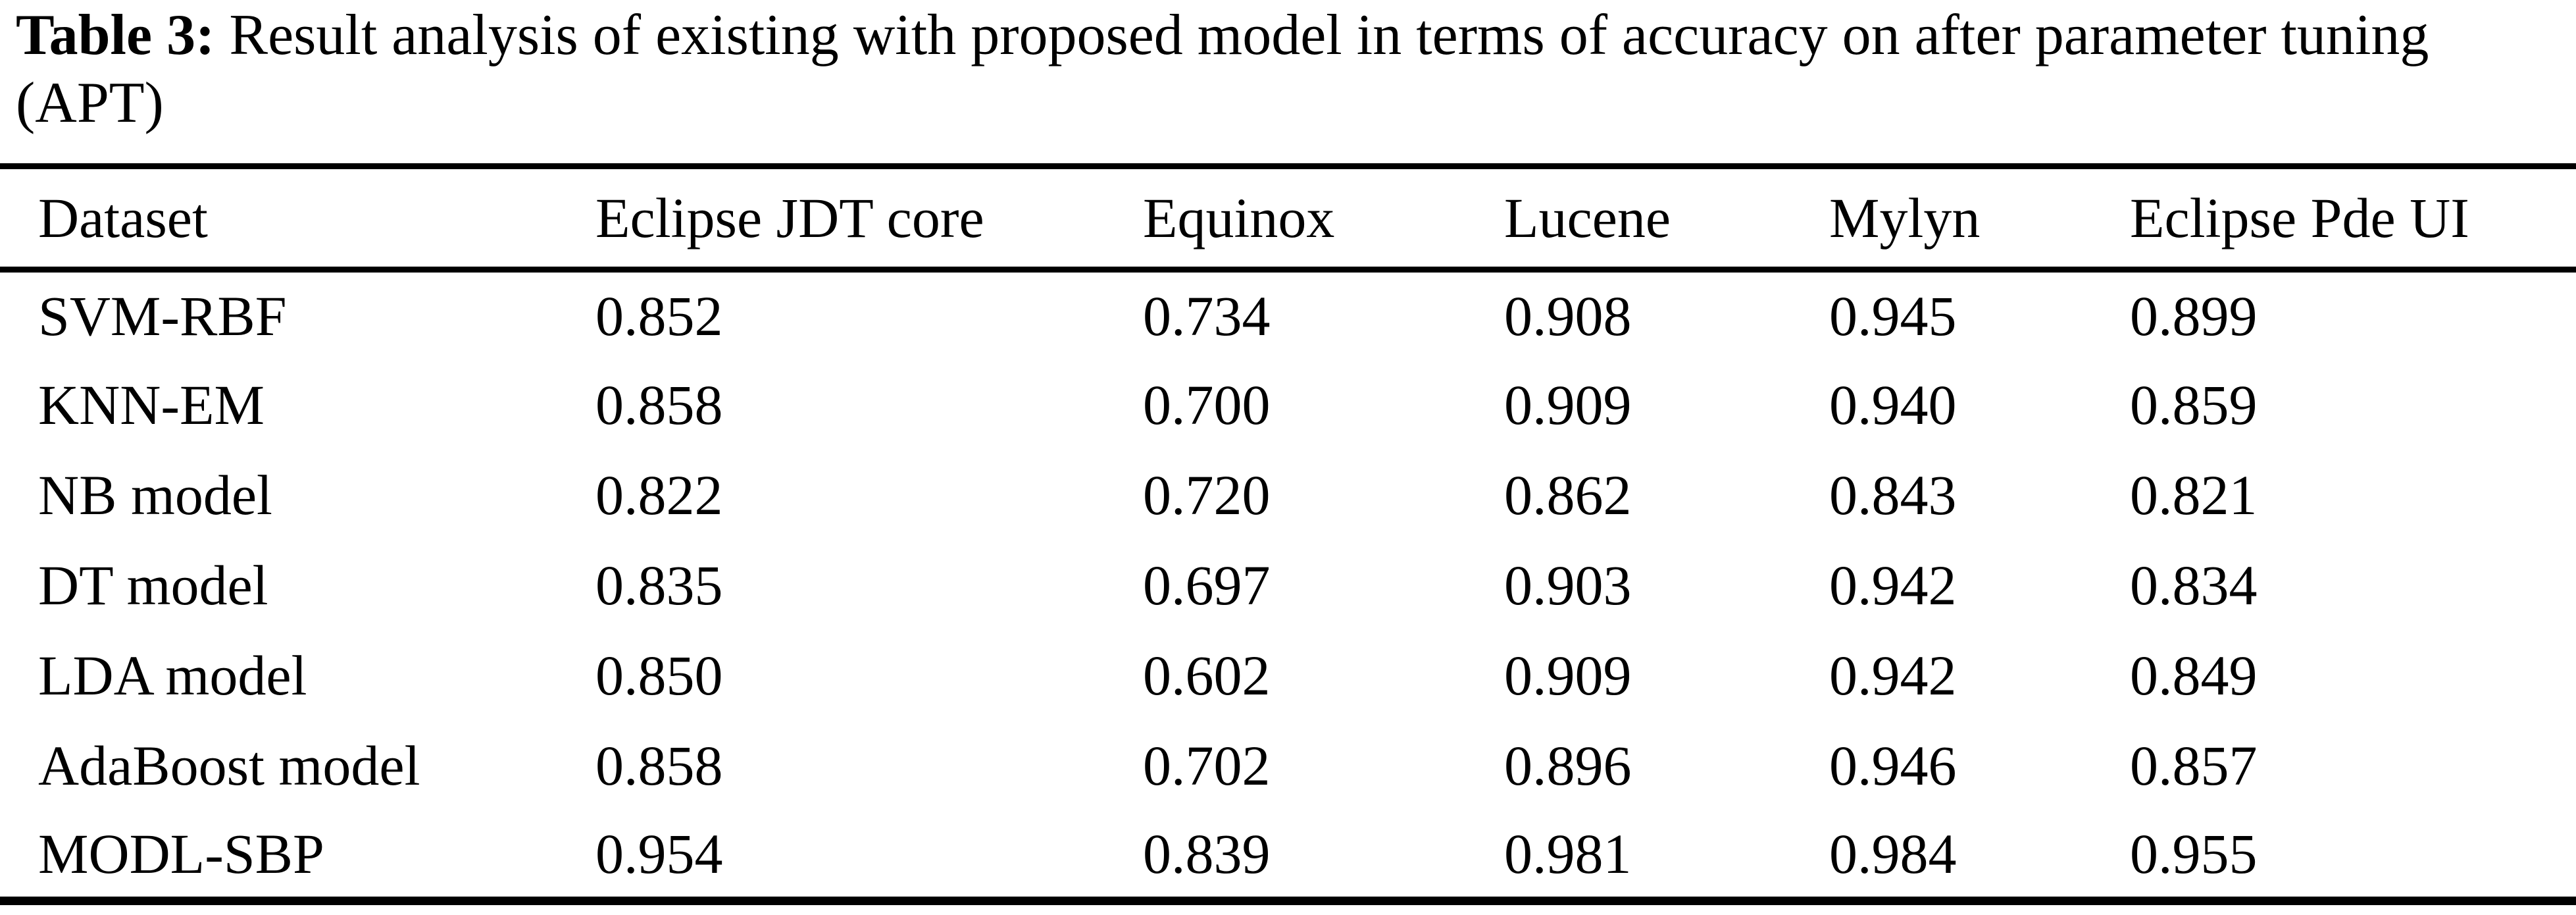 Image resolution: width=2576 pixels, height=915 pixels. Describe the element at coordinates (1568, 853) in the screenshot. I see `cell-value: 0.981` at that location.